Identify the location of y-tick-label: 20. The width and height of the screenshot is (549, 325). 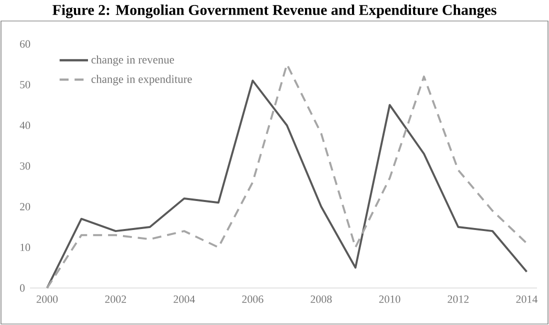
(25, 206).